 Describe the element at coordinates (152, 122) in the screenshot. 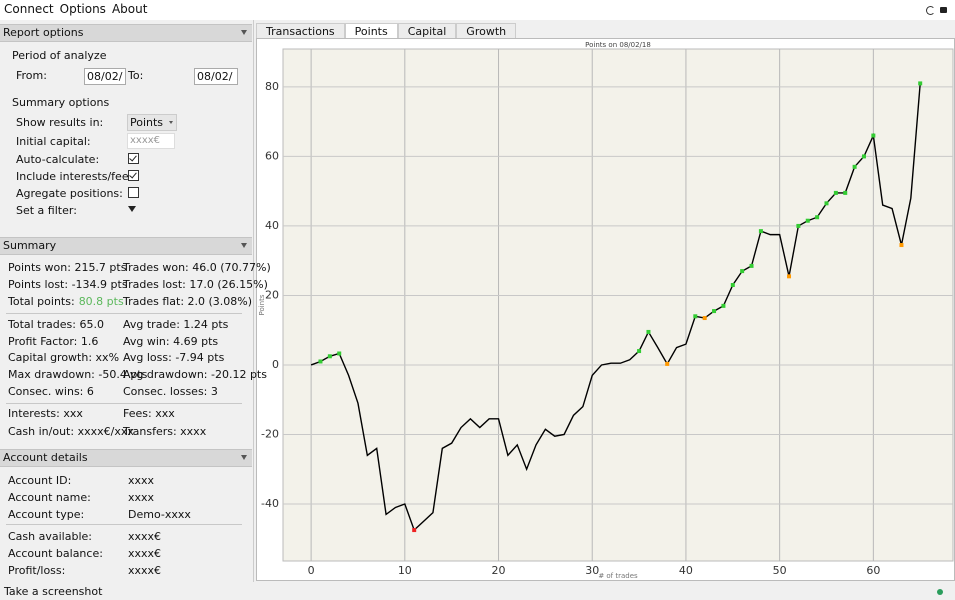

I see `dropdown: Points` at that location.